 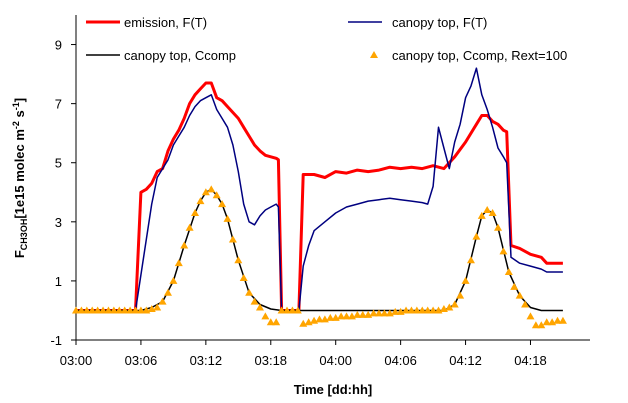 I want to click on x-tick-label: 03:12, so click(x=206, y=360).